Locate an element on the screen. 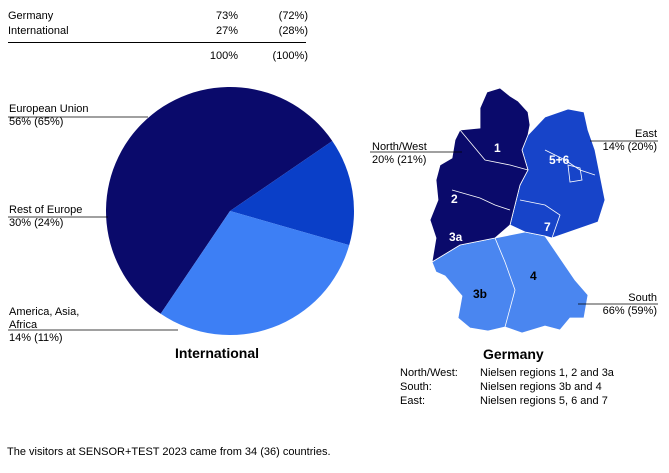  pie-label-other-name: America, Asia, is located at coordinates (44, 312).